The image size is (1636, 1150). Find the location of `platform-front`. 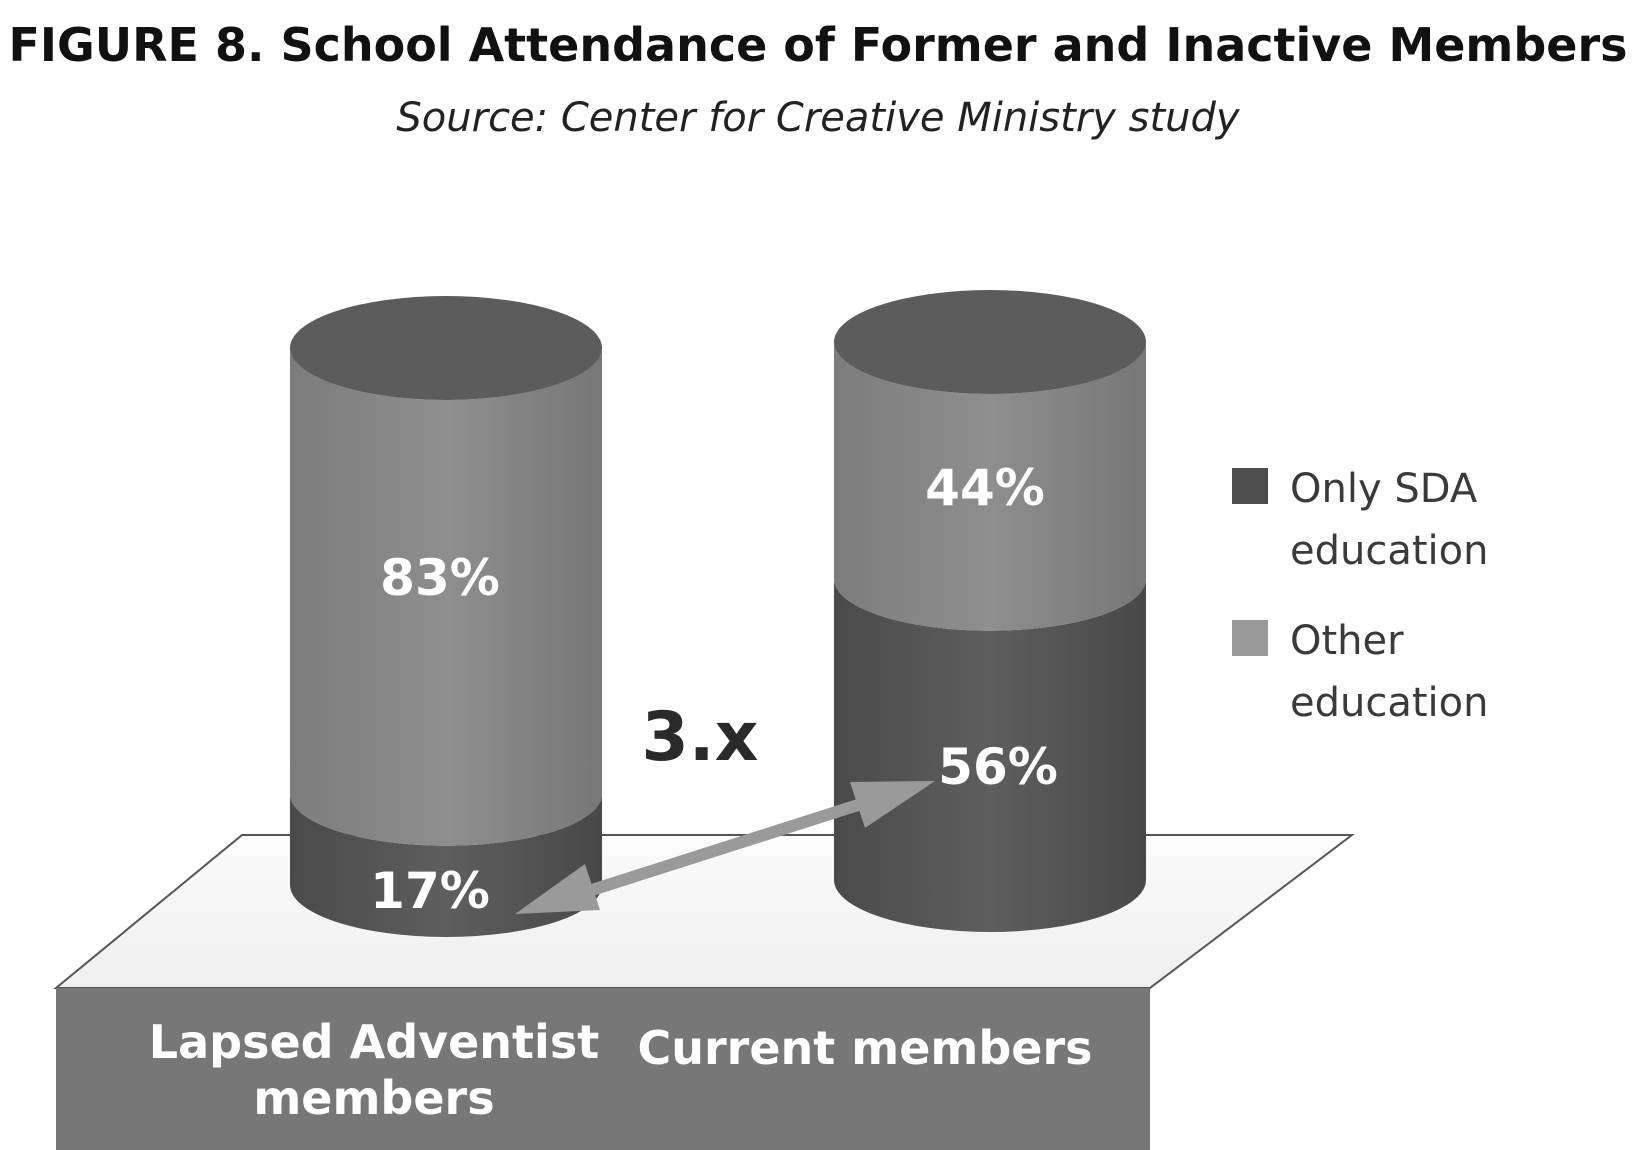

platform-front is located at coordinates (603, 1069).